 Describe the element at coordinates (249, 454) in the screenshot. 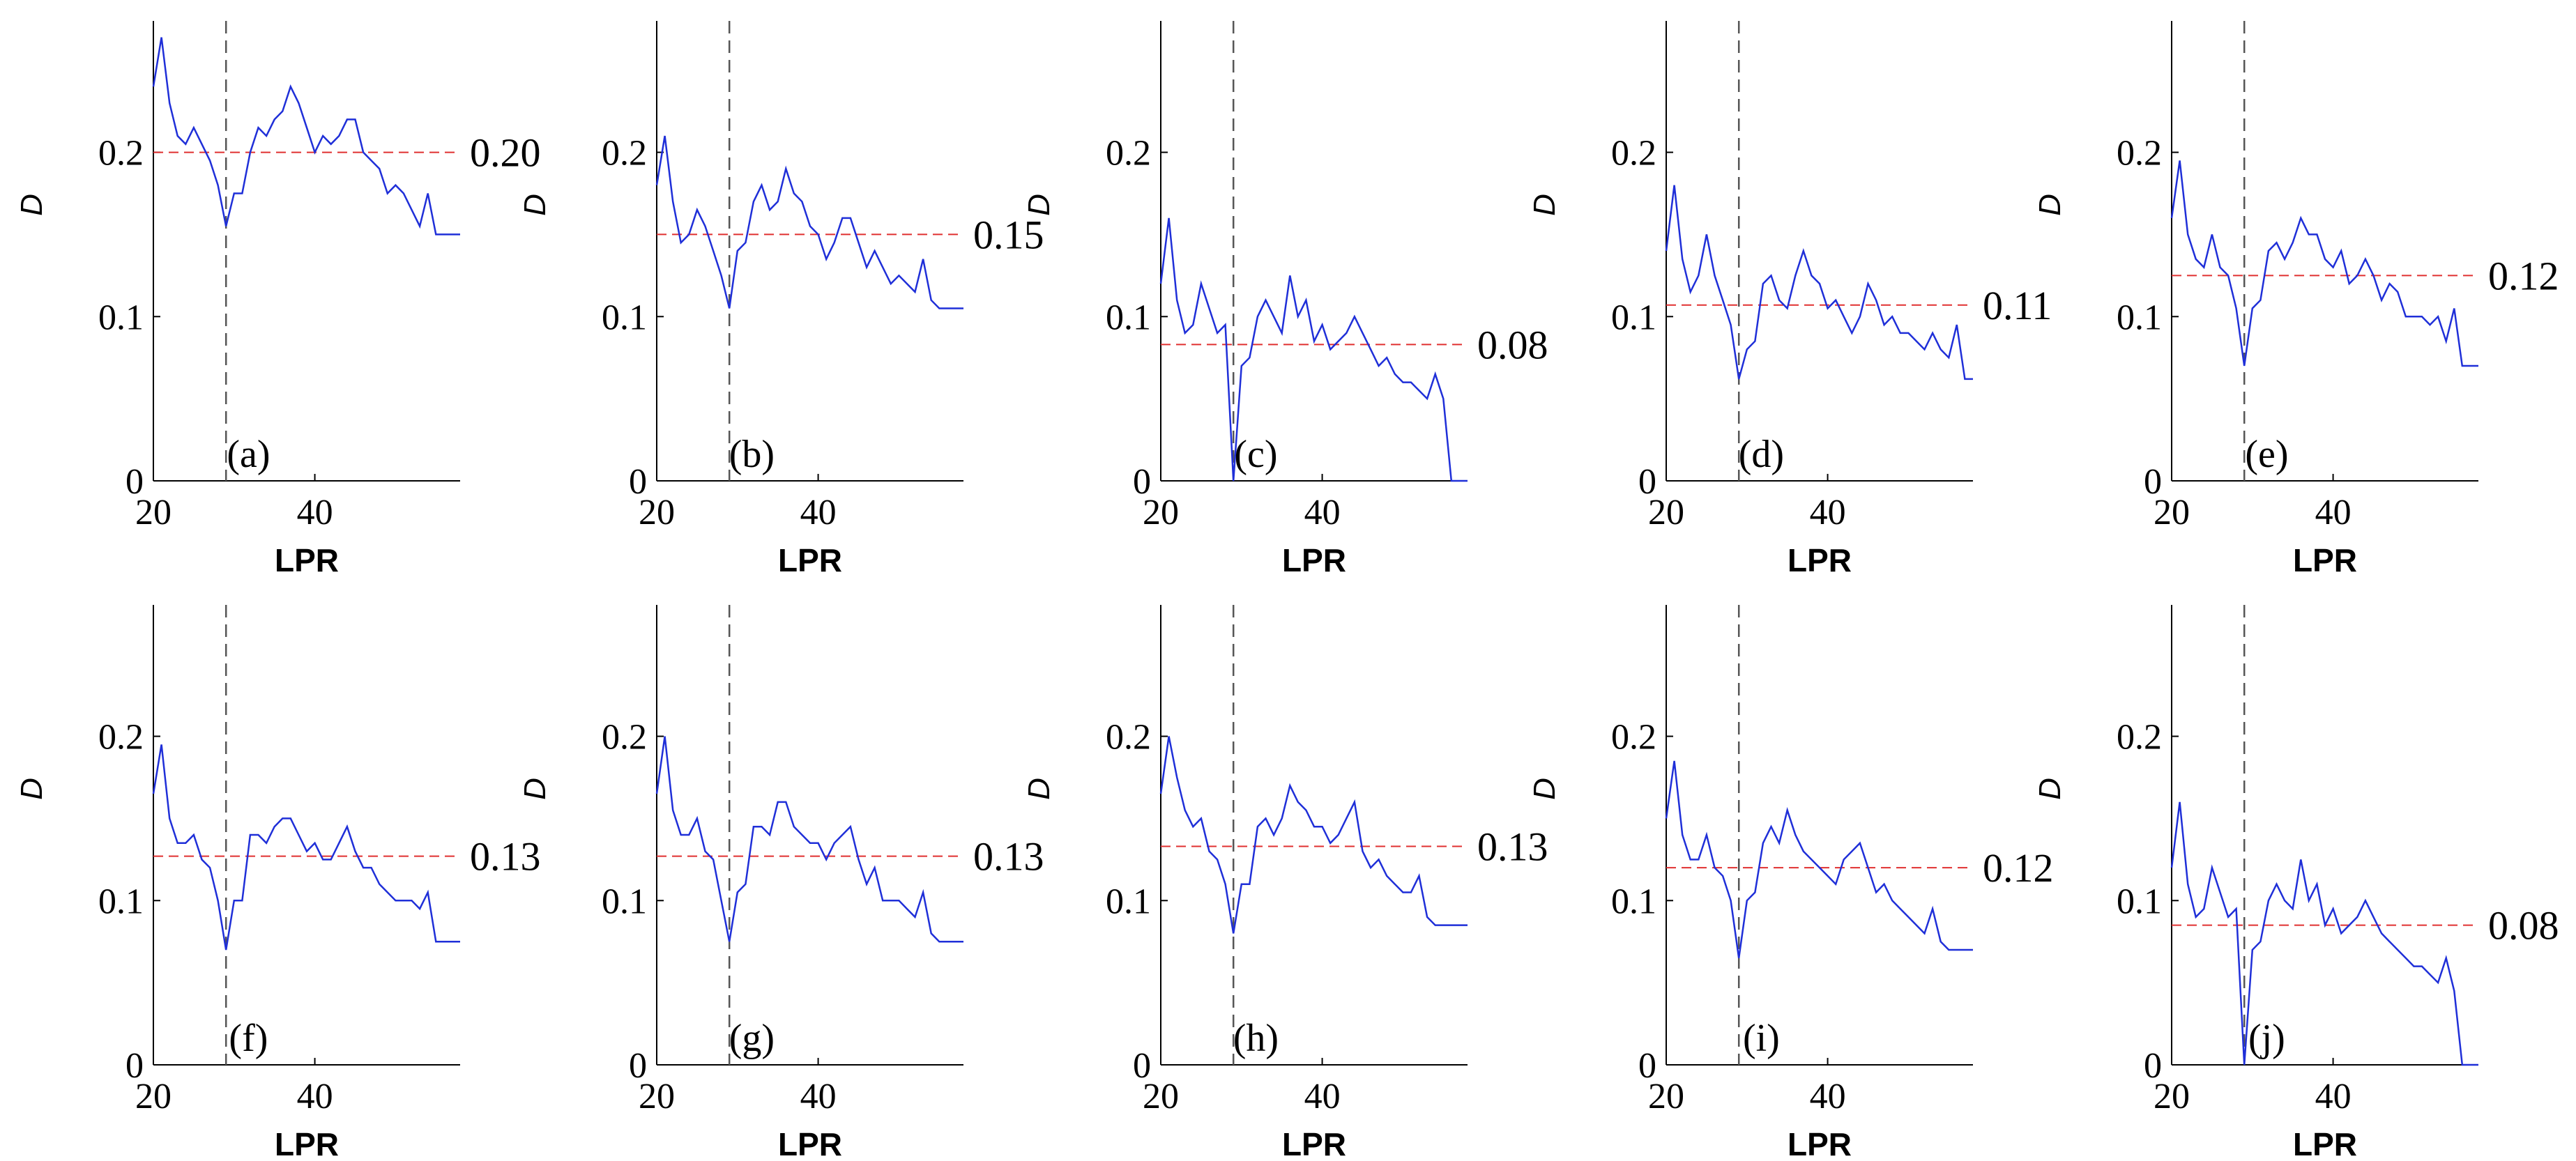

I see `panel-label: (a)` at that location.